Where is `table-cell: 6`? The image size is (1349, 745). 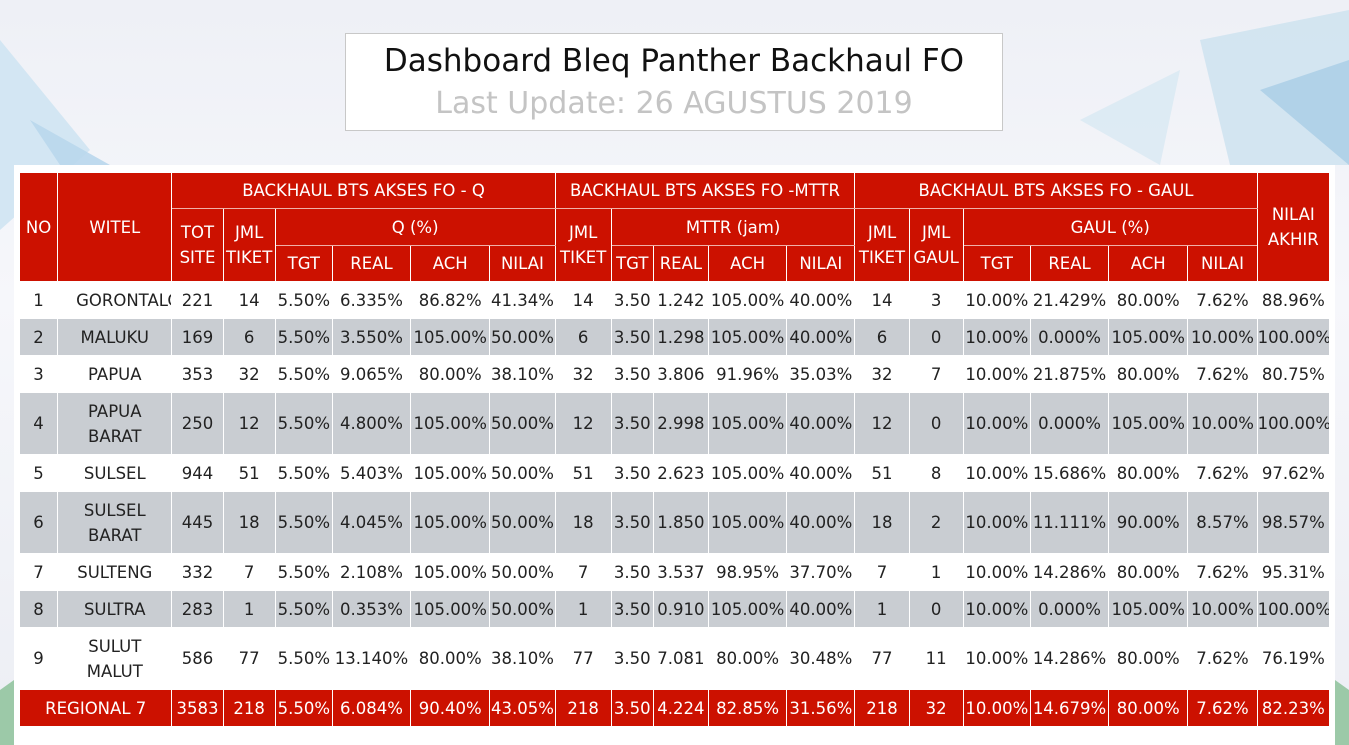 table-cell: 6 is located at coordinates (583, 337).